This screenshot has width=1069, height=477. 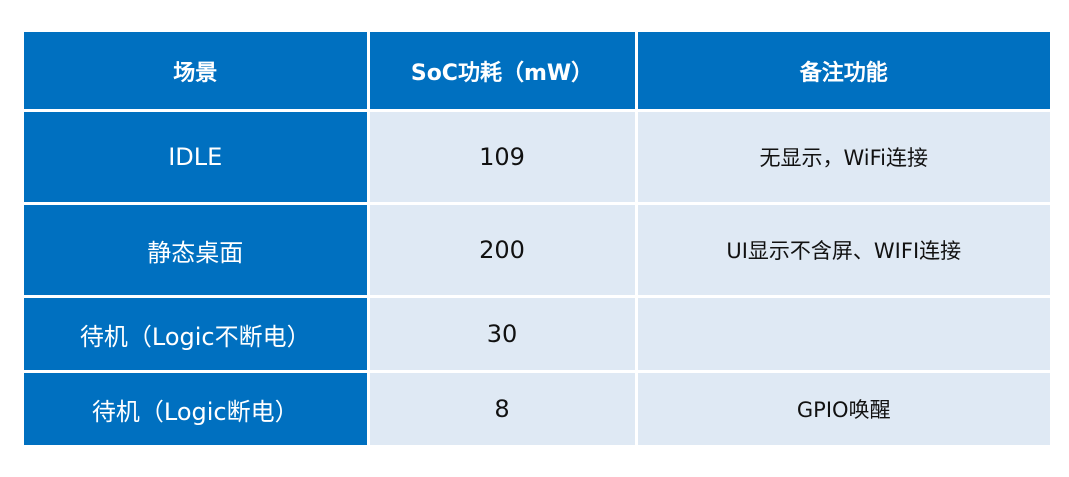 What do you see at coordinates (502, 72) in the screenshot?
I see `header-soc-power: SoC功耗（mW）` at bounding box center [502, 72].